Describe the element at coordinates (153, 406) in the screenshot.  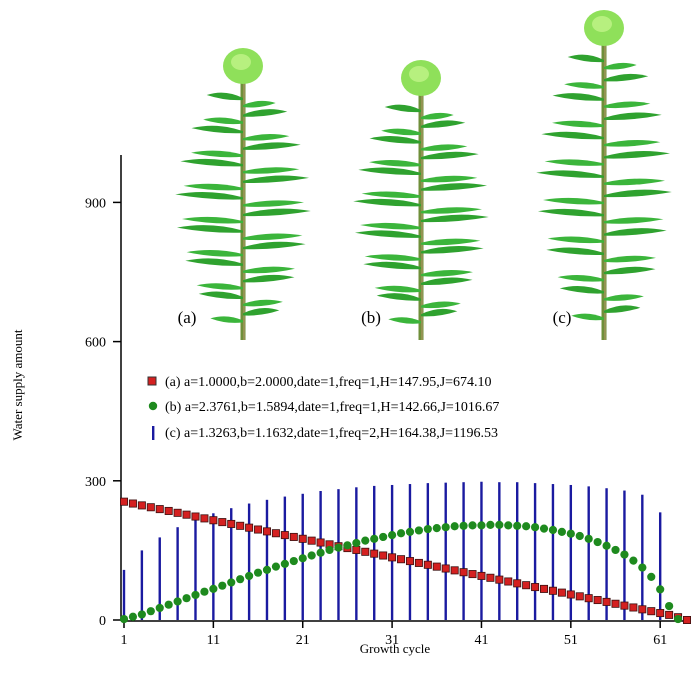
I see `legend-marker-b` at that location.